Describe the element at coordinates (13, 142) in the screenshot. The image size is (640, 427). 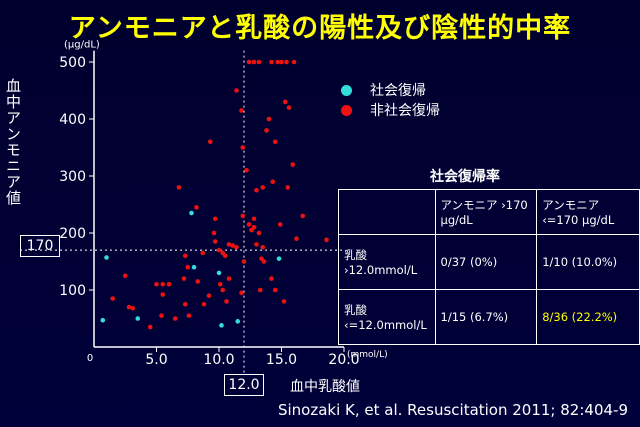
I see `y-axis-label: 血中アンモニア値` at that location.